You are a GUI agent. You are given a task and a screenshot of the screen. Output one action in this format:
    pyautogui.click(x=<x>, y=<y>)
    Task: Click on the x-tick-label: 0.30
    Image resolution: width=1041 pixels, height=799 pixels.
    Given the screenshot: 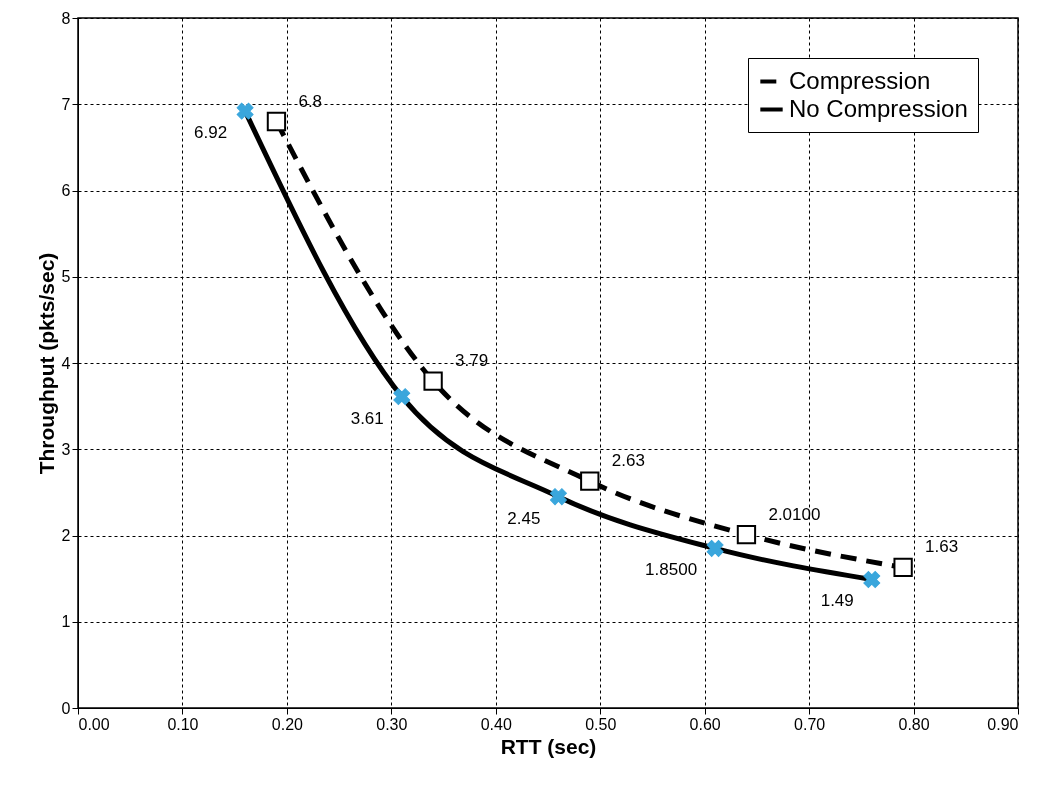 What is the action you would take?
    pyautogui.click(x=392, y=724)
    